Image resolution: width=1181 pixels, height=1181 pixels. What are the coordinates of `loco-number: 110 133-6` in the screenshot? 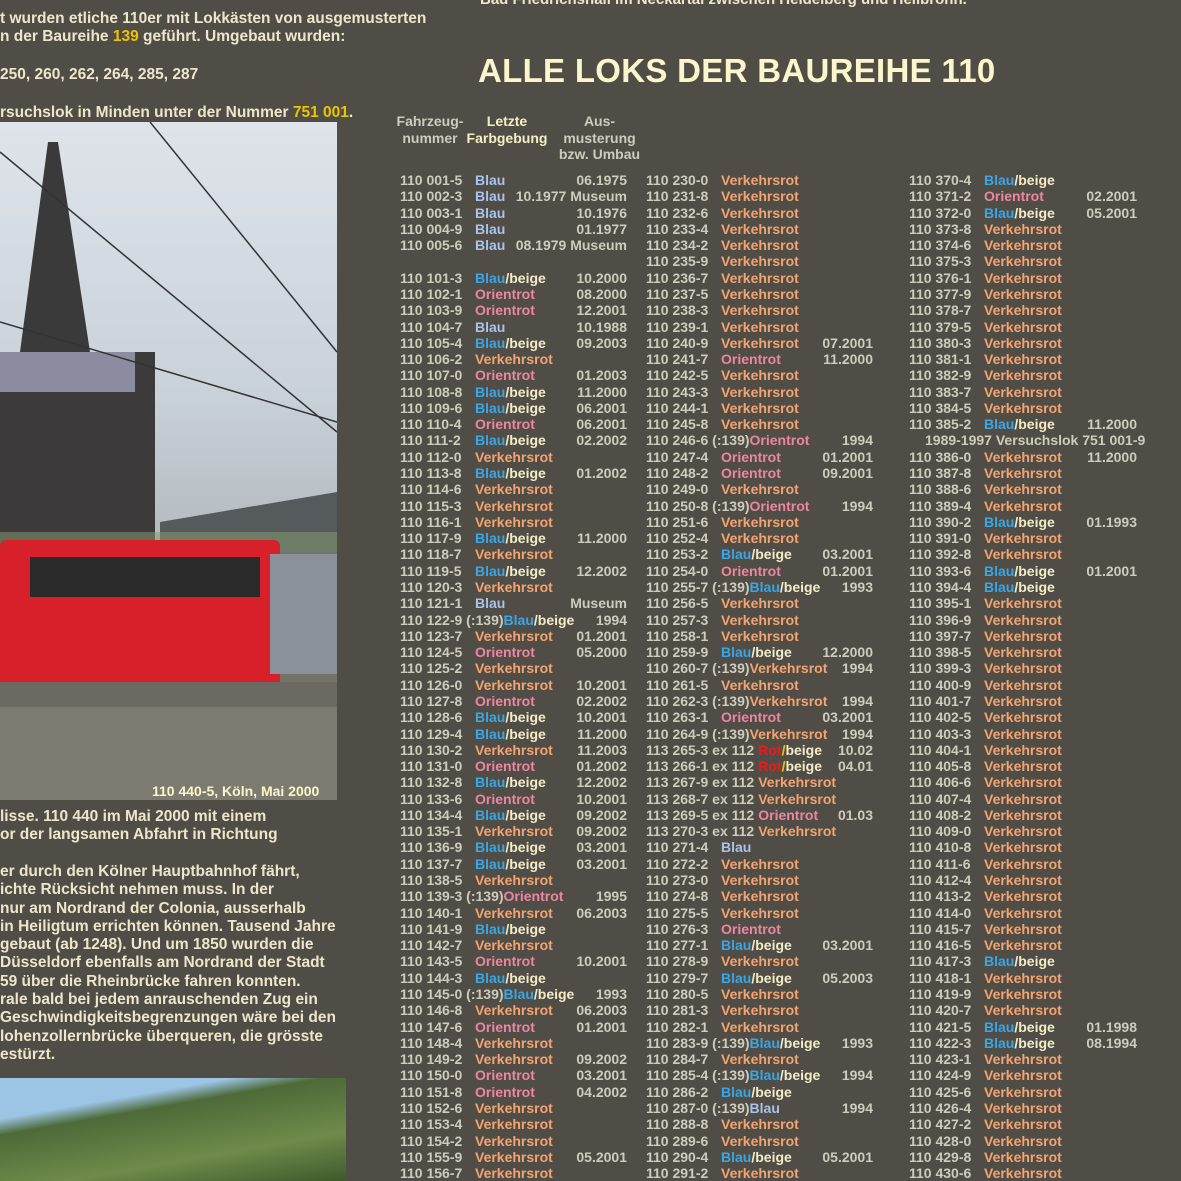 It's located at (431, 798).